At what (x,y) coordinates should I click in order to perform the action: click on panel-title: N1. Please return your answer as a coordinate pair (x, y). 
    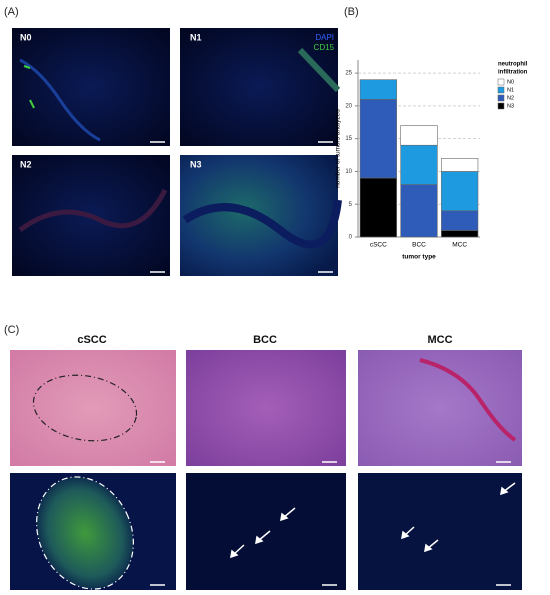
    Looking at the image, I should click on (196, 37).